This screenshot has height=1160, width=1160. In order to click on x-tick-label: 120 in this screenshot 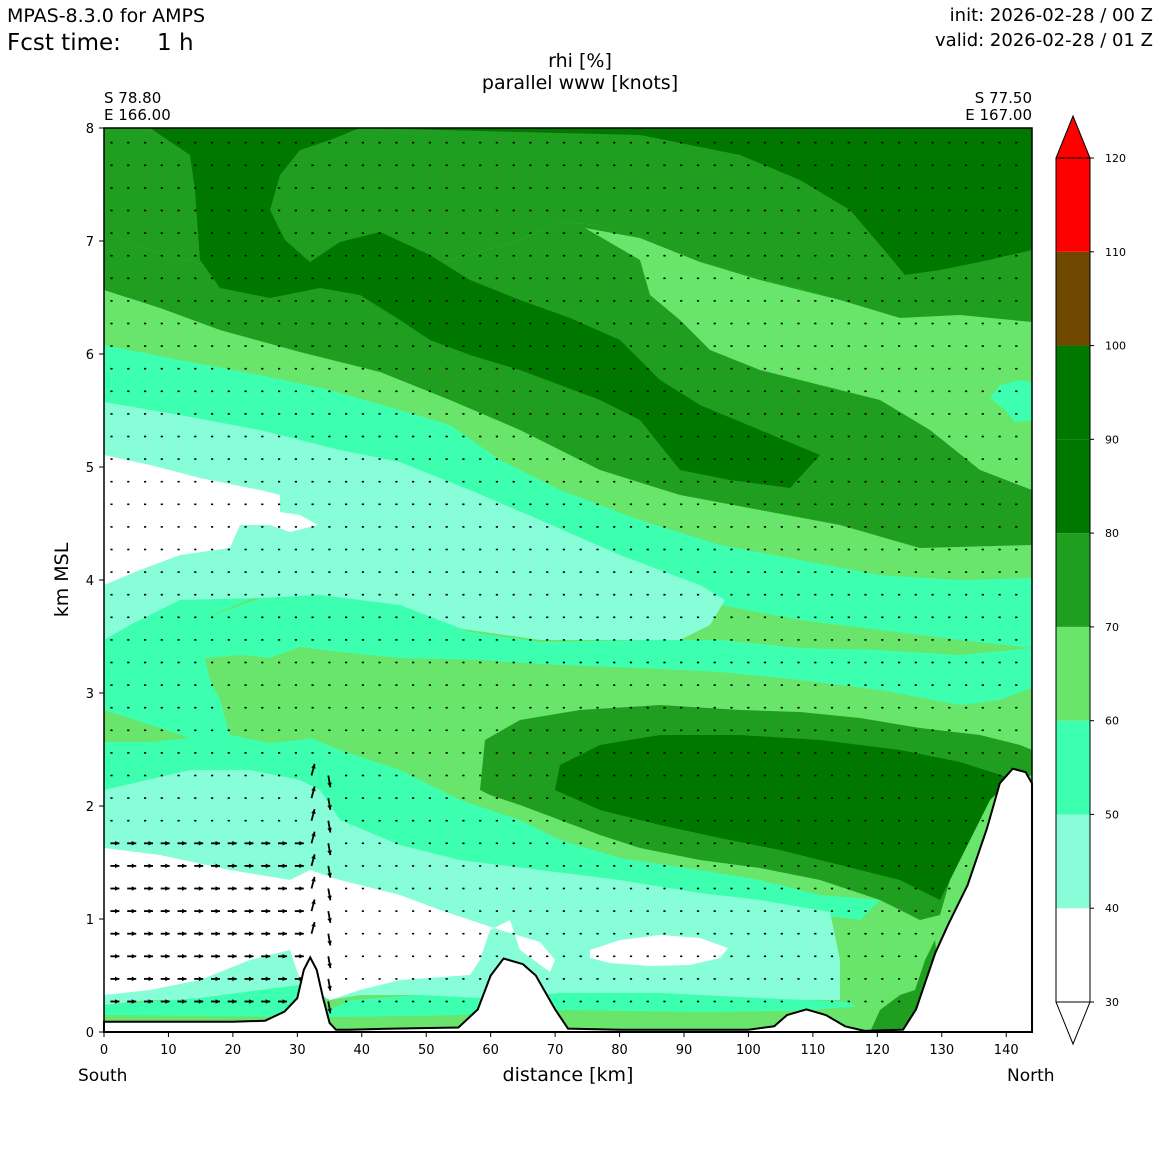, I will do `click(877, 1050)`.